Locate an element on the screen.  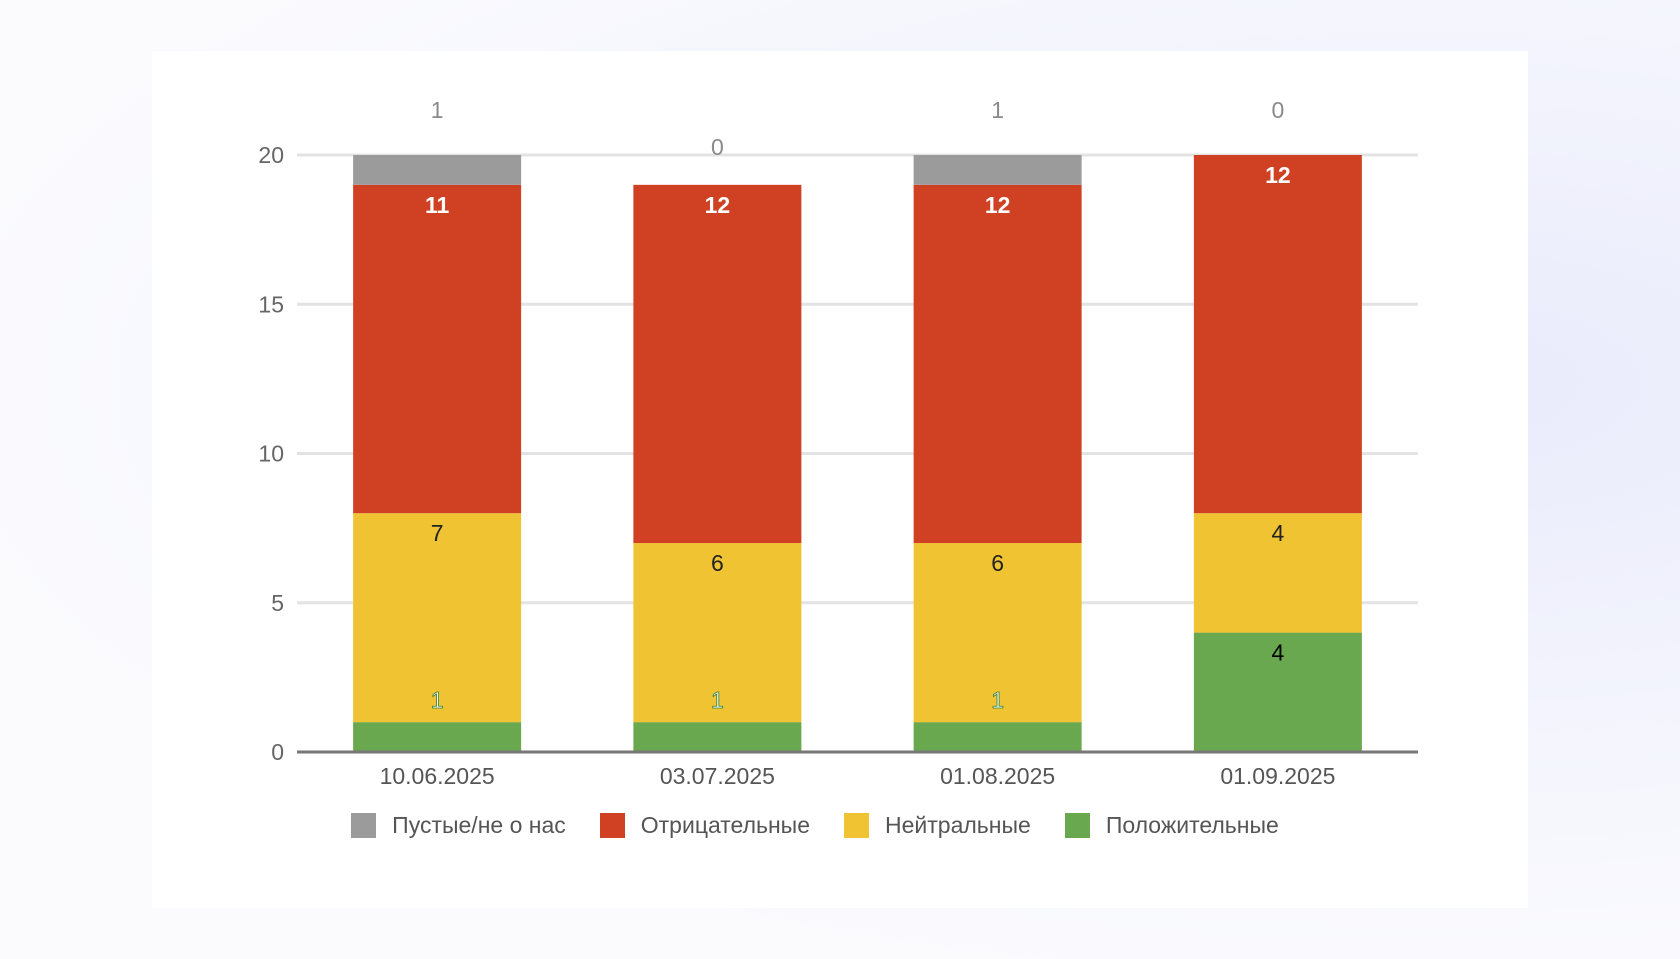
x-tick-label-10.06.2025: 10.06.2025 is located at coordinates (437, 776).